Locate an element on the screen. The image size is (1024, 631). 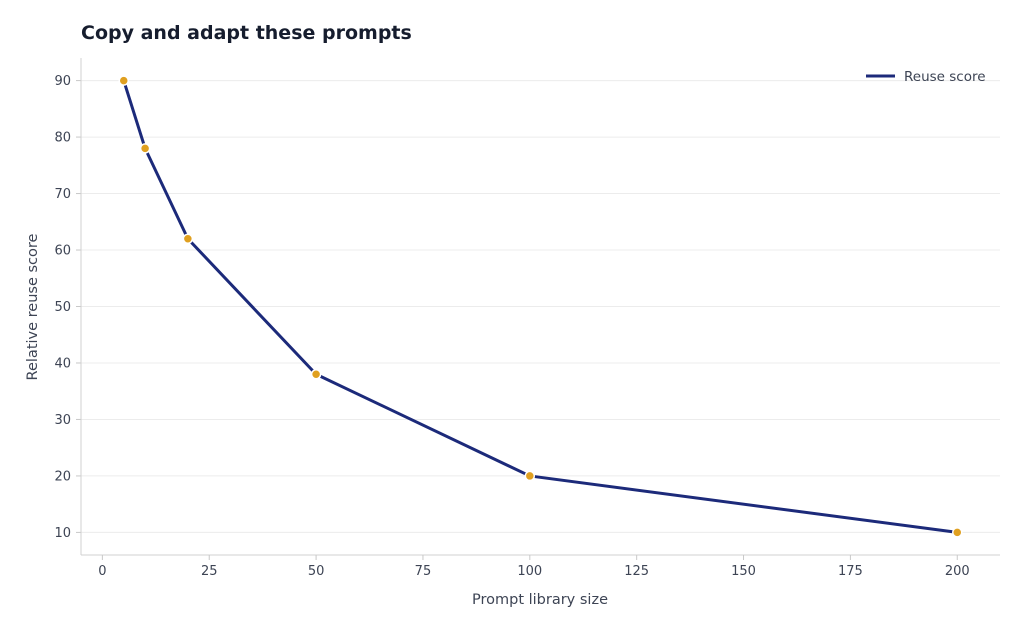
y-tick-label: 60 is located at coordinates (62, 251).